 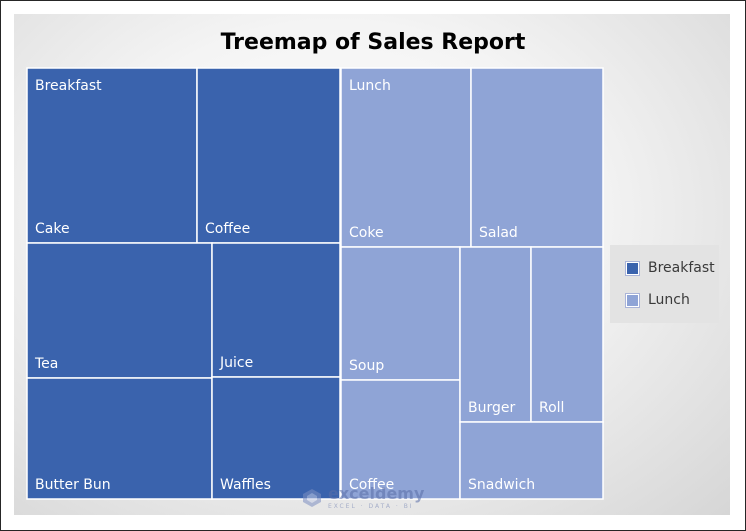 What do you see at coordinates (567, 334) in the screenshot?
I see `tile-lunch-roll` at bounding box center [567, 334].